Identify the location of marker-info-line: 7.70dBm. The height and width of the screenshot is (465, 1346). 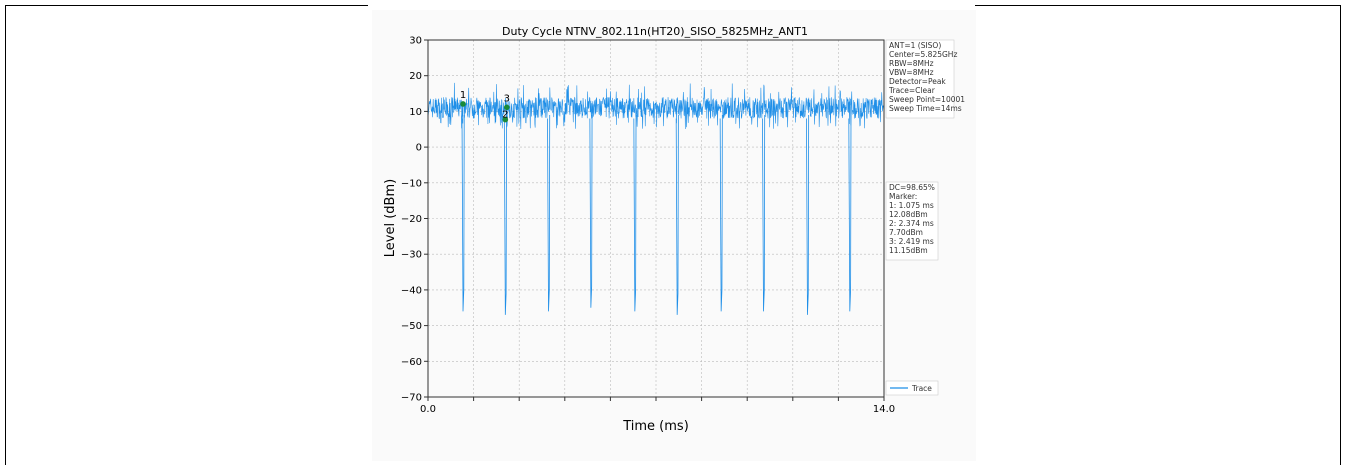
(906, 232).